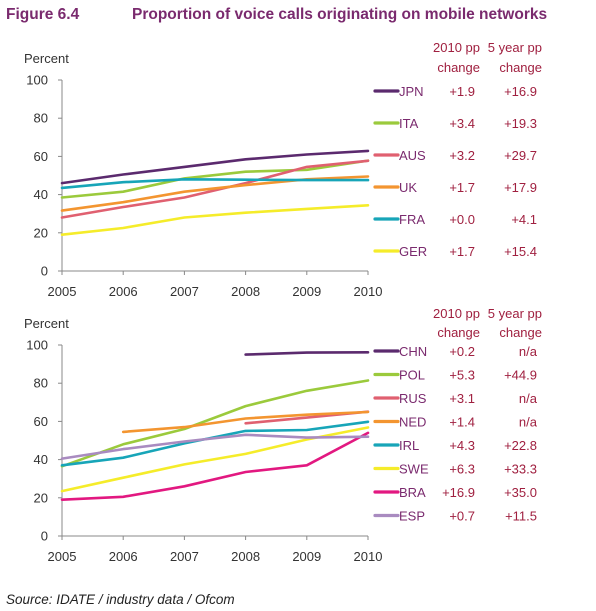 This screenshot has height=611, width=596. What do you see at coordinates (462, 91) in the screenshot?
I see `change-2010-value: +1.9` at bounding box center [462, 91].